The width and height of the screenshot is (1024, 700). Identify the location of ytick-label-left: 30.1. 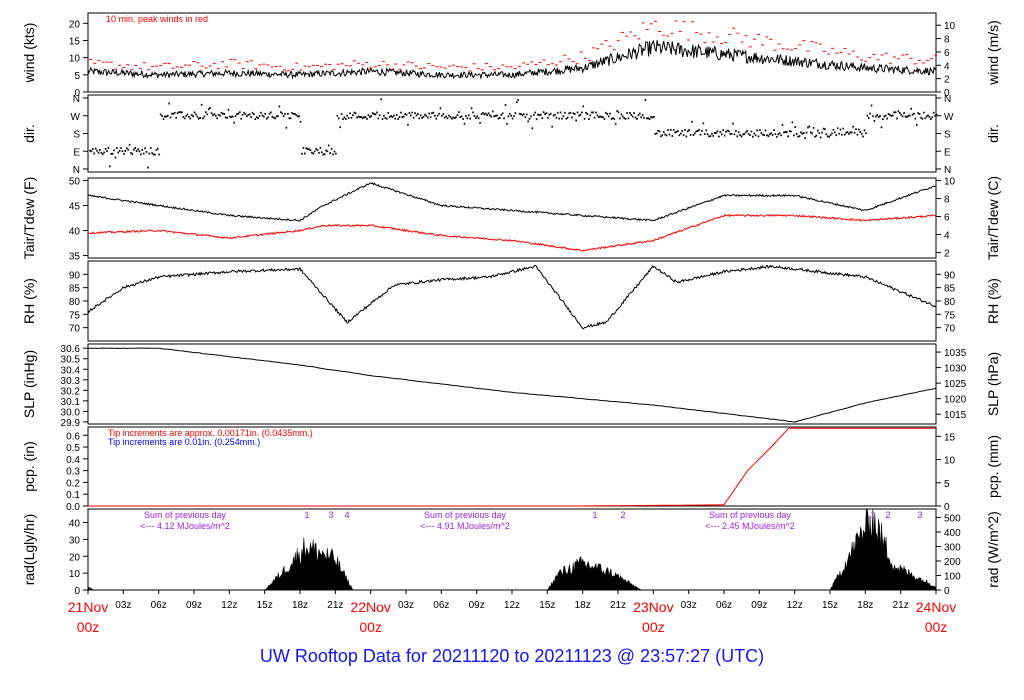
(71, 402).